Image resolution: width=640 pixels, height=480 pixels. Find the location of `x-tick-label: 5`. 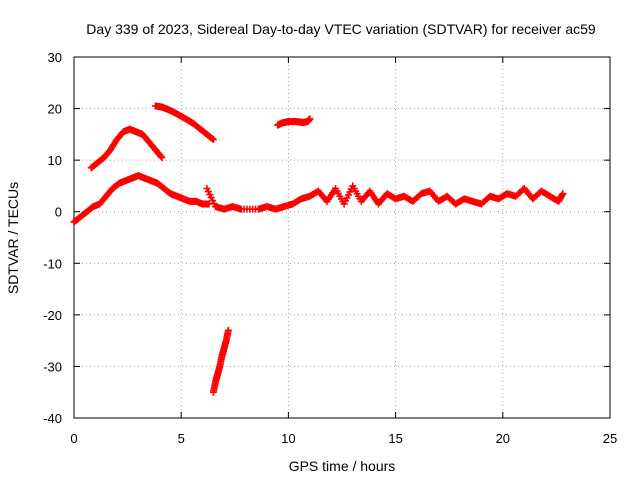

x-tick-label: 5 is located at coordinates (181, 438).